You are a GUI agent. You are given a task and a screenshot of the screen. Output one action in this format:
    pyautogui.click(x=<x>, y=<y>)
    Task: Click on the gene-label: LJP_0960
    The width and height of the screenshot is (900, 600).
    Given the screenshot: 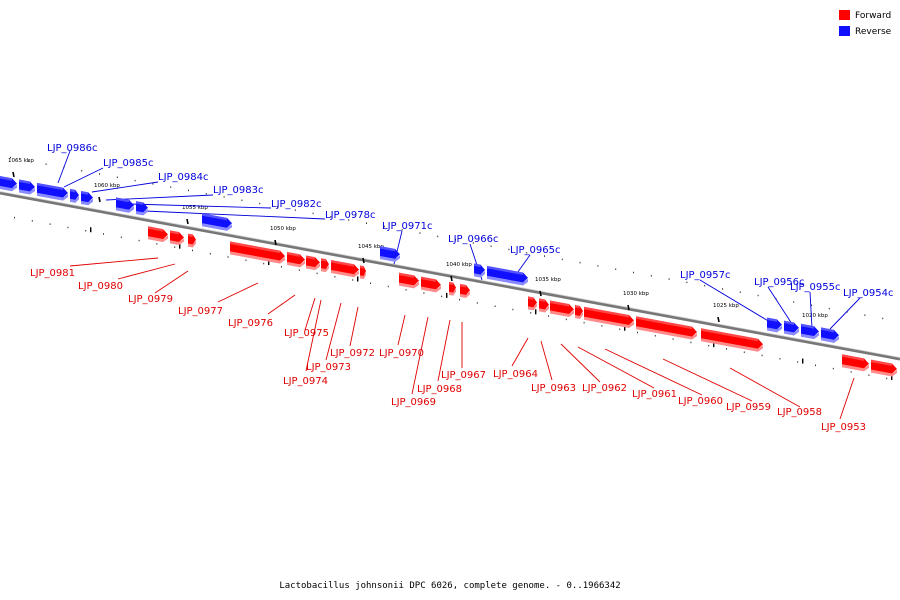 What is the action you would take?
    pyautogui.click(x=700, y=401)
    